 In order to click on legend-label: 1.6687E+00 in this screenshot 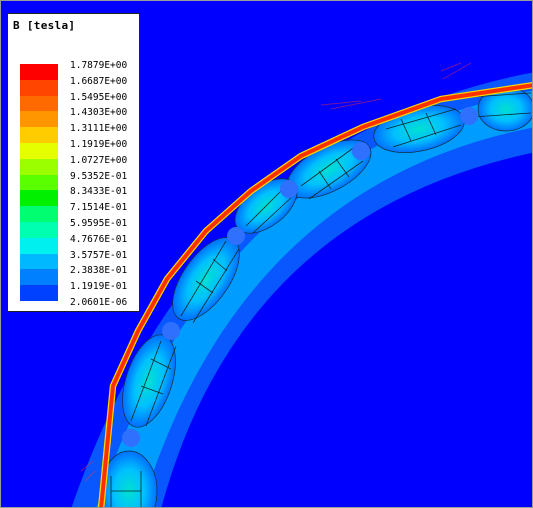, I will do `click(99, 81)`.